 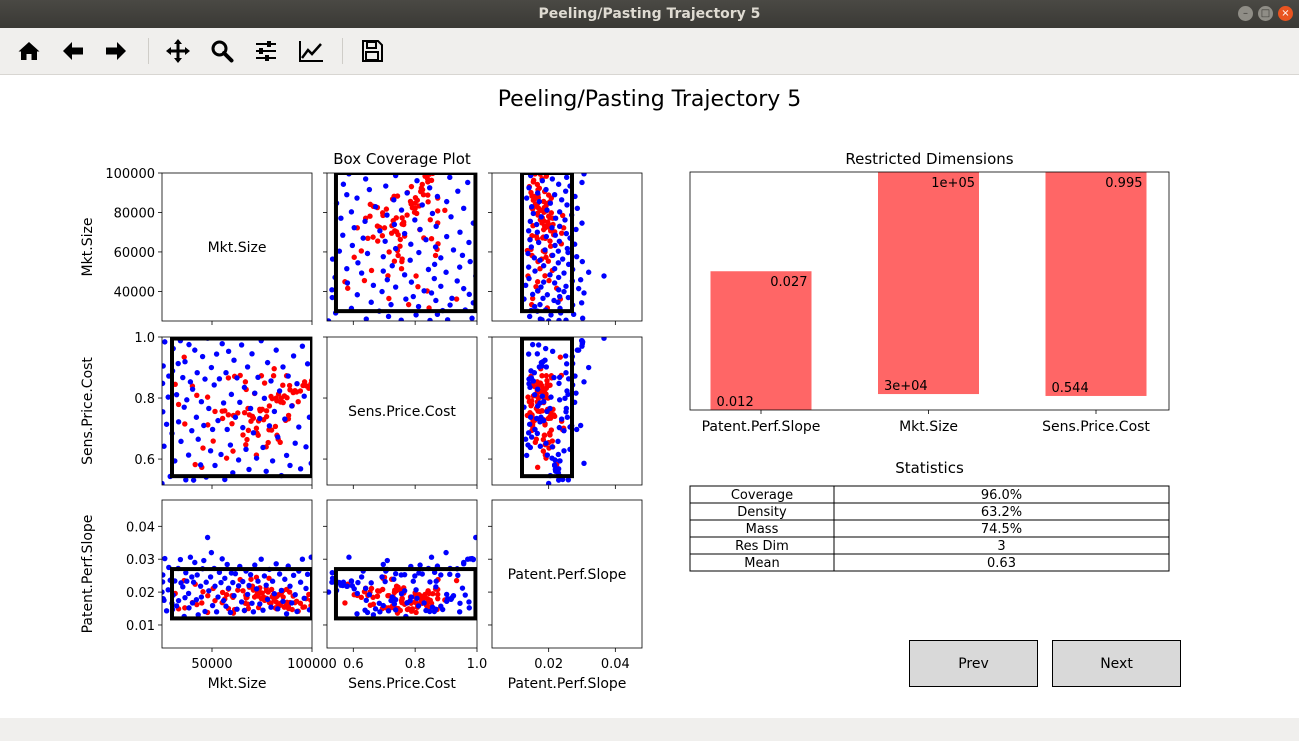 I want to click on close-button: ×, so click(x=1285, y=13).